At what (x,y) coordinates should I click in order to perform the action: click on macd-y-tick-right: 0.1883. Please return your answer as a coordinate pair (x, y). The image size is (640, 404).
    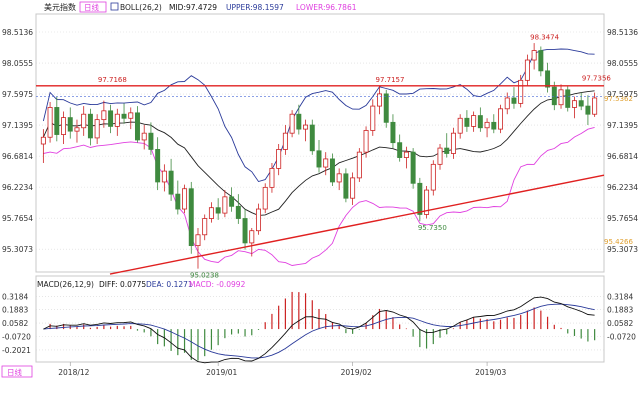
    Looking at the image, I should click on (620, 310).